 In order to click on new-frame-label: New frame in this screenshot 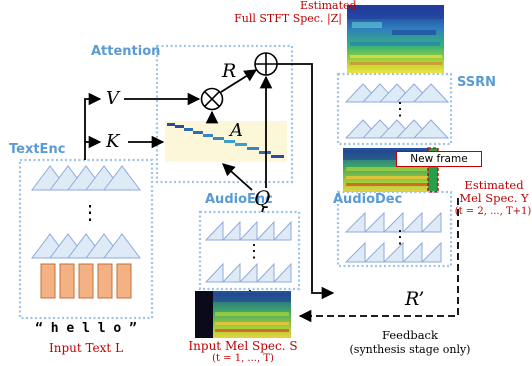, I will do `click(439, 159)`.